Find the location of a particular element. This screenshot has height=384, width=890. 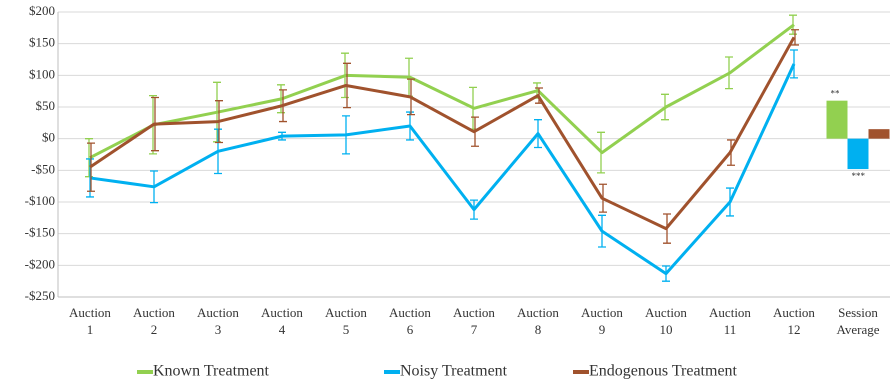

y-tick-label: $100 is located at coordinates (42, 73).